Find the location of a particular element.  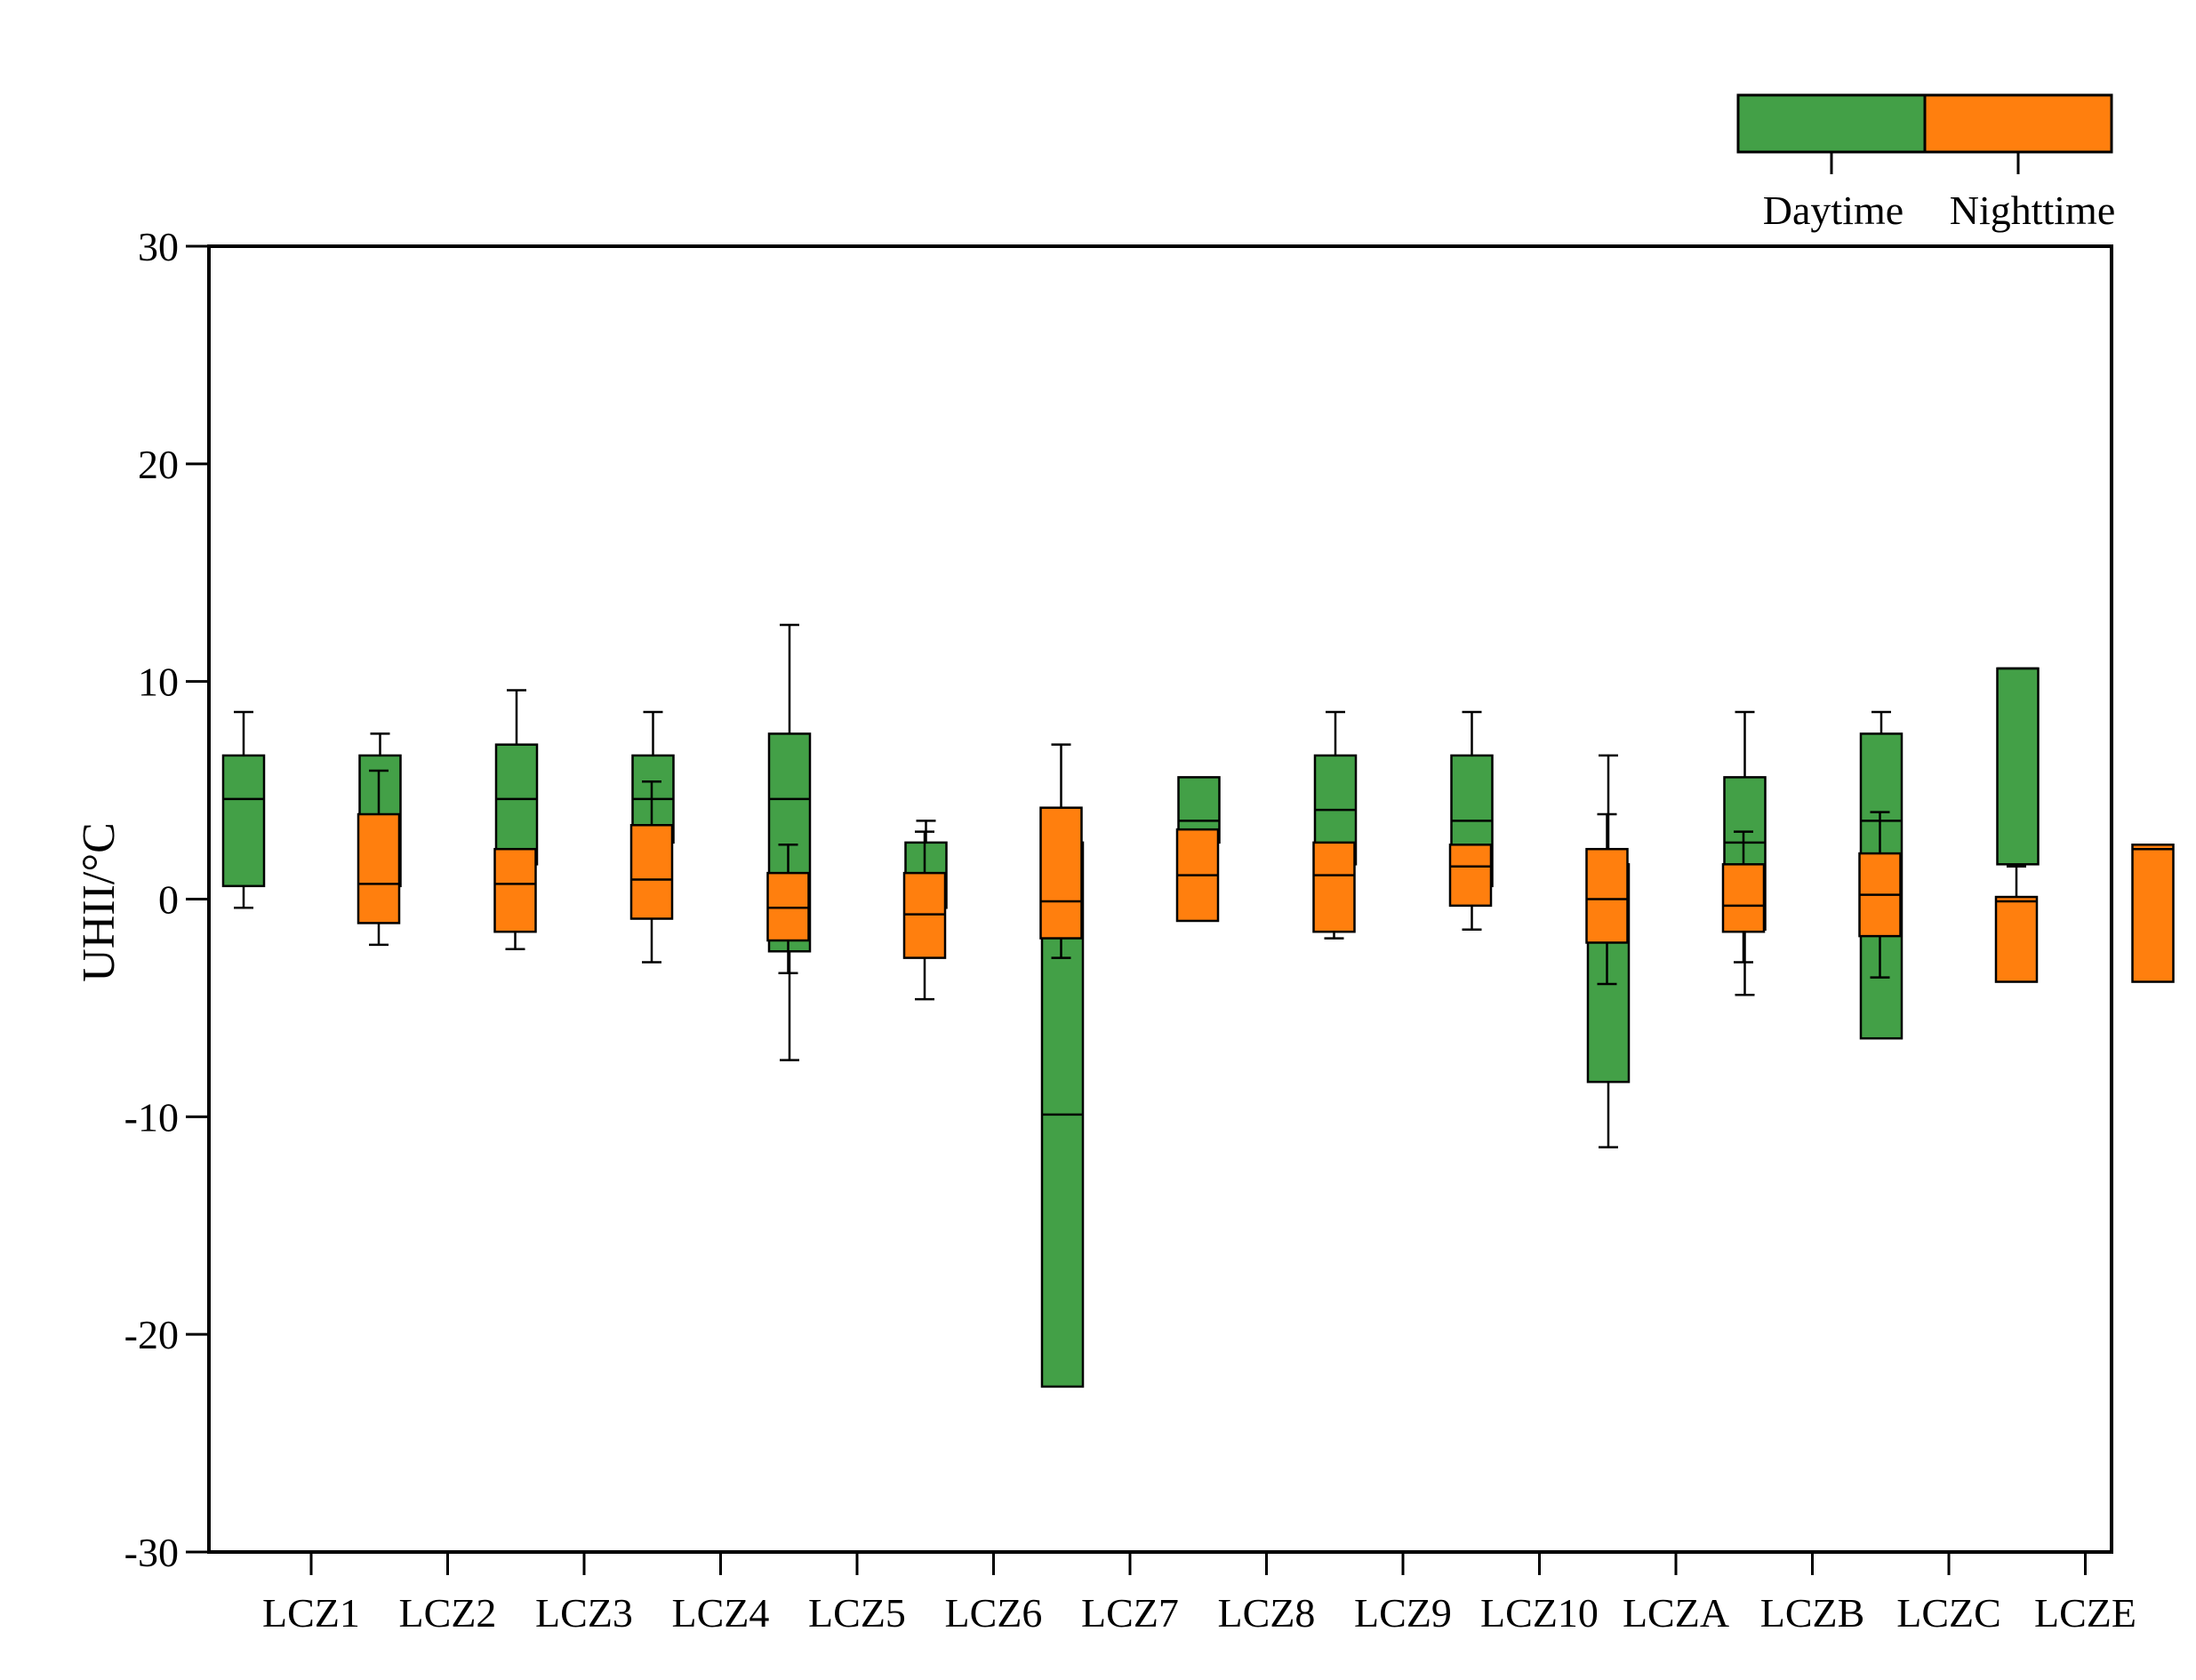

y-tick-label: 30 is located at coordinates (158, 246).